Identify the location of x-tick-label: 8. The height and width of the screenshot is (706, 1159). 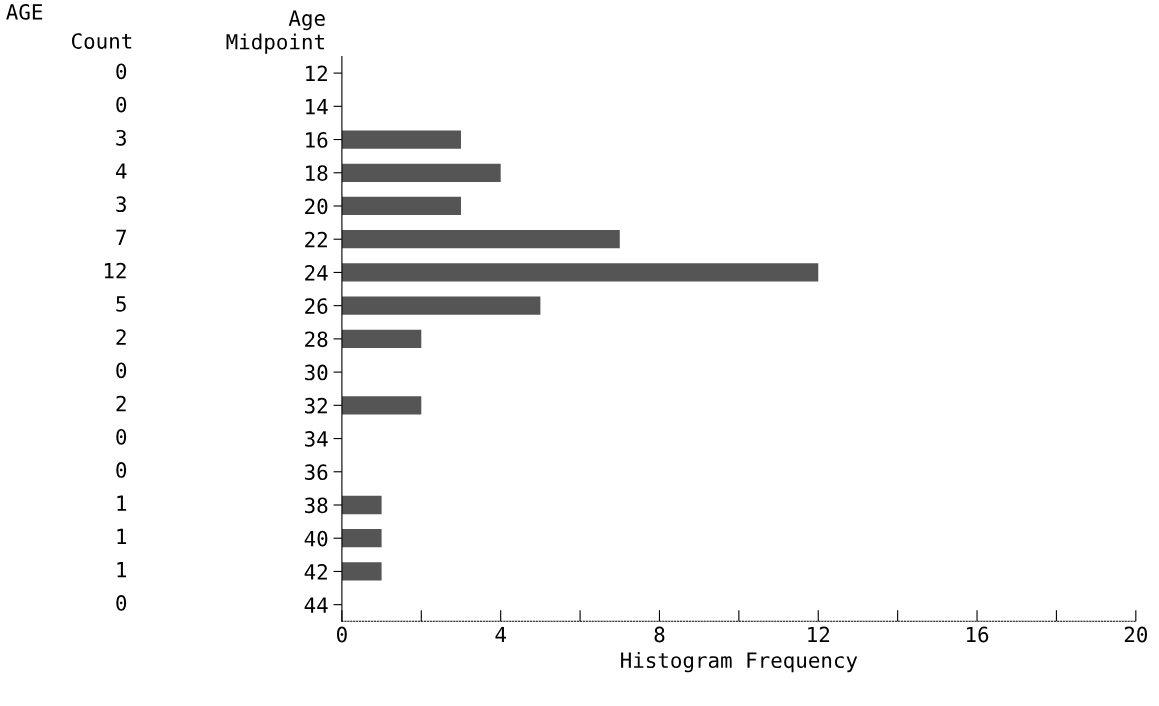
(659, 634).